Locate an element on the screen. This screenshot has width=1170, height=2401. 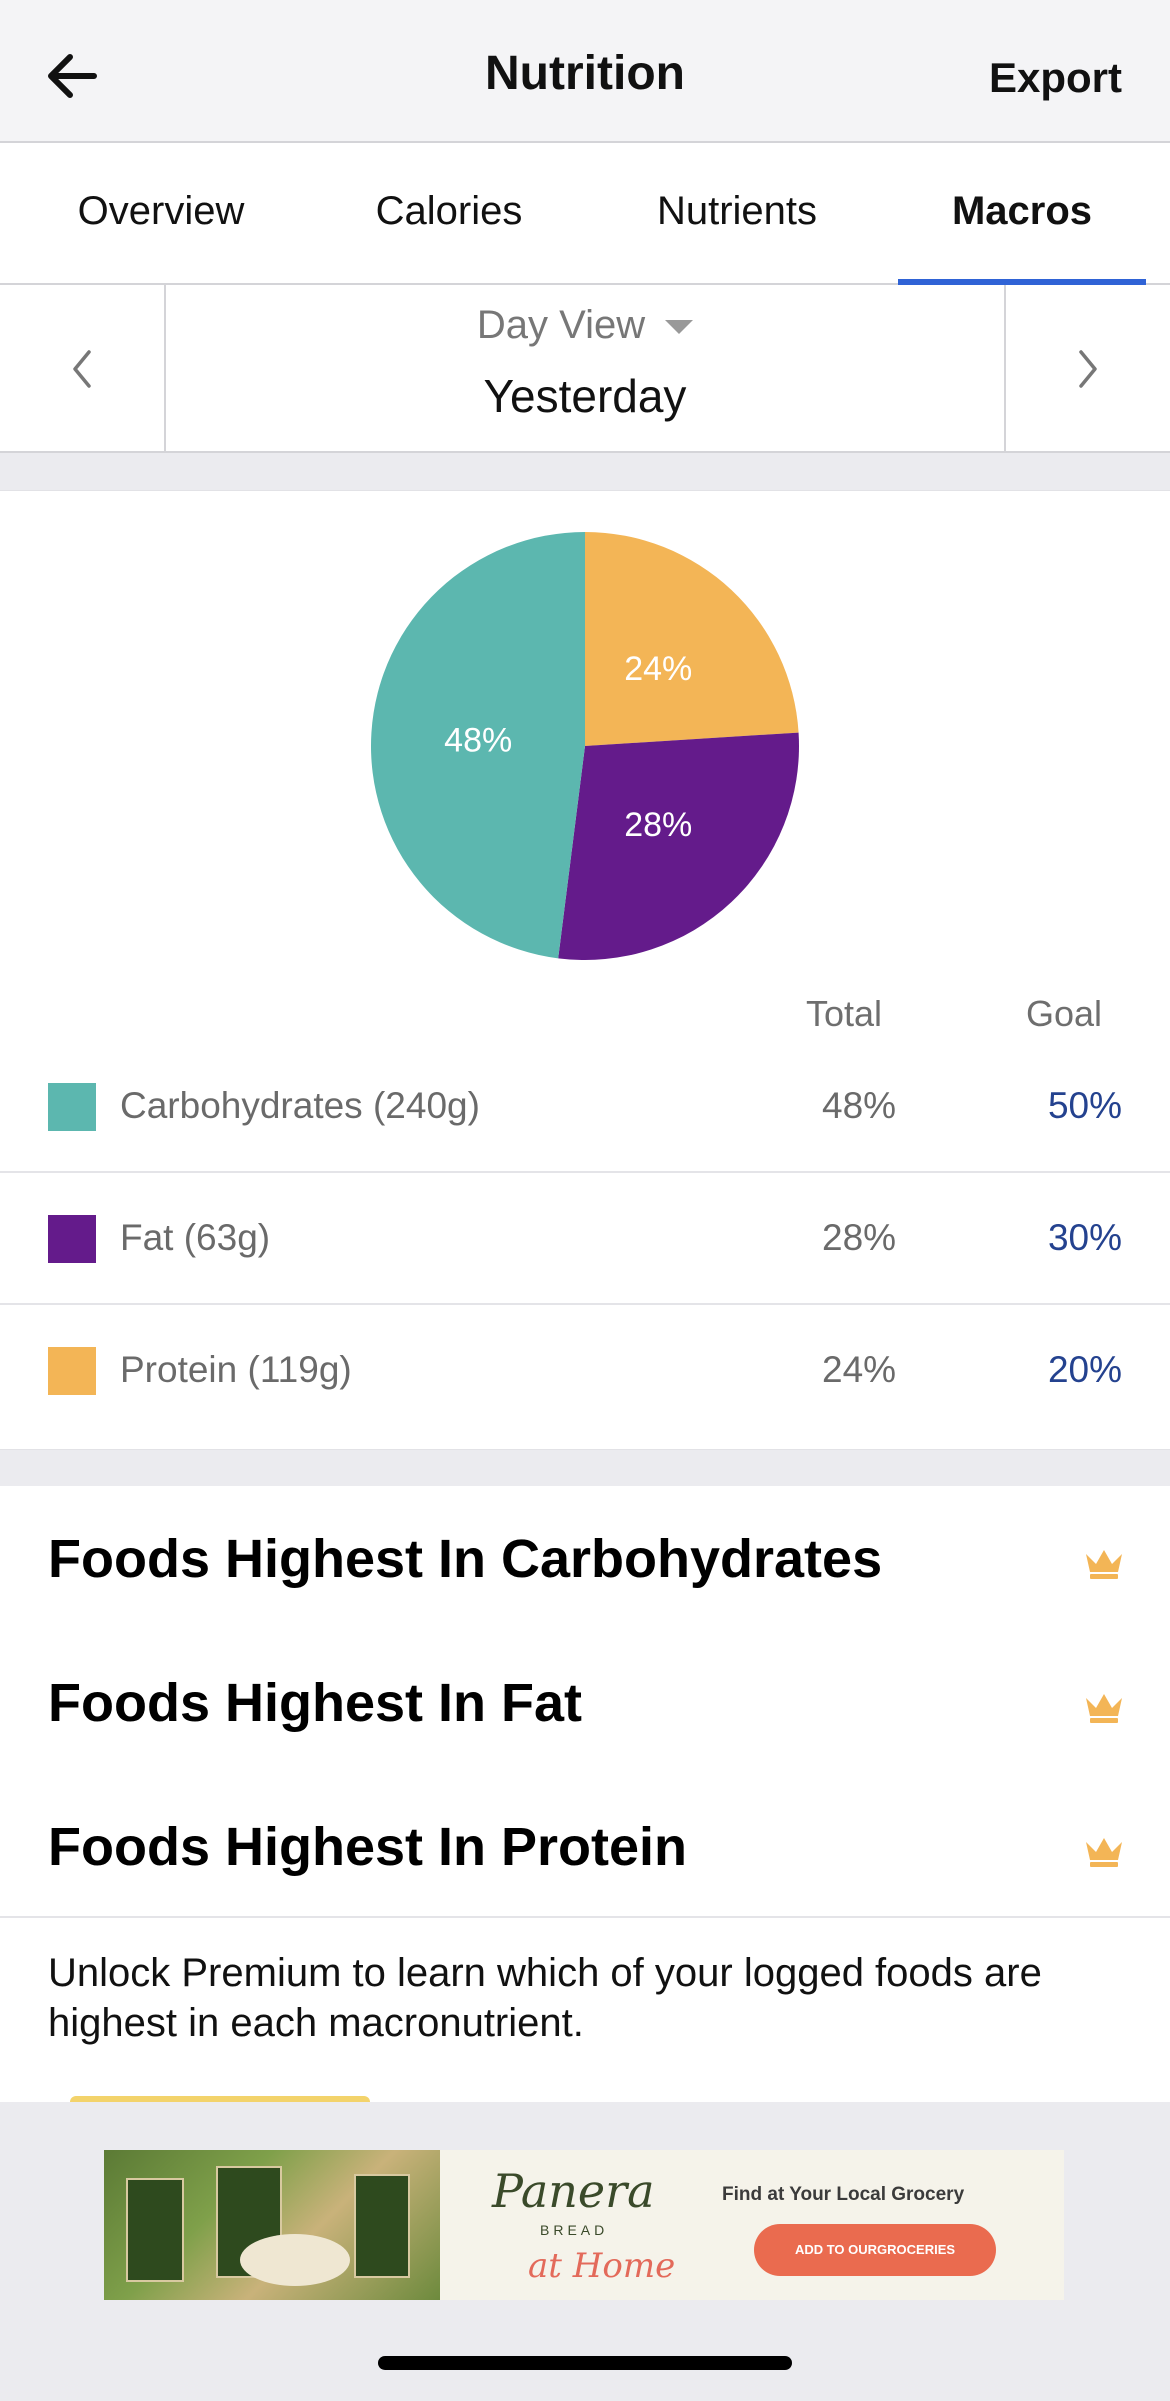
foods-highest-carbohydrates: Foods Highest In Carbohydrates is located at coordinates (585, 1558).